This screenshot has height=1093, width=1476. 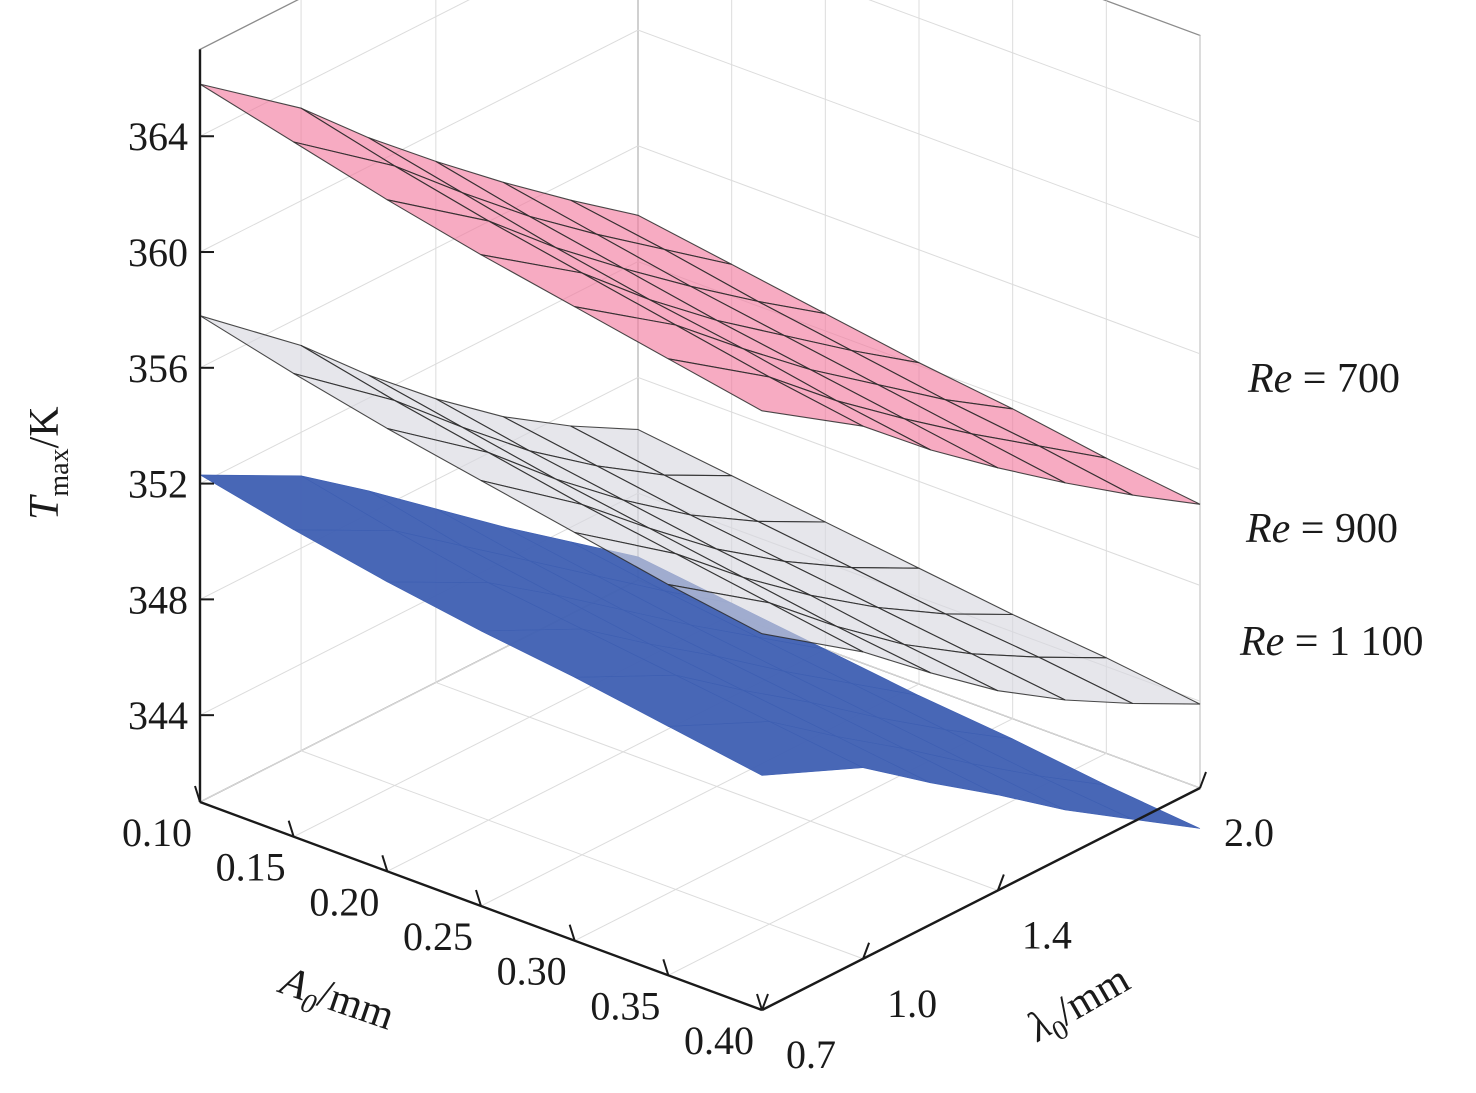 What do you see at coordinates (157, 832) in the screenshot?
I see `x-tick-label: 0.10` at bounding box center [157, 832].